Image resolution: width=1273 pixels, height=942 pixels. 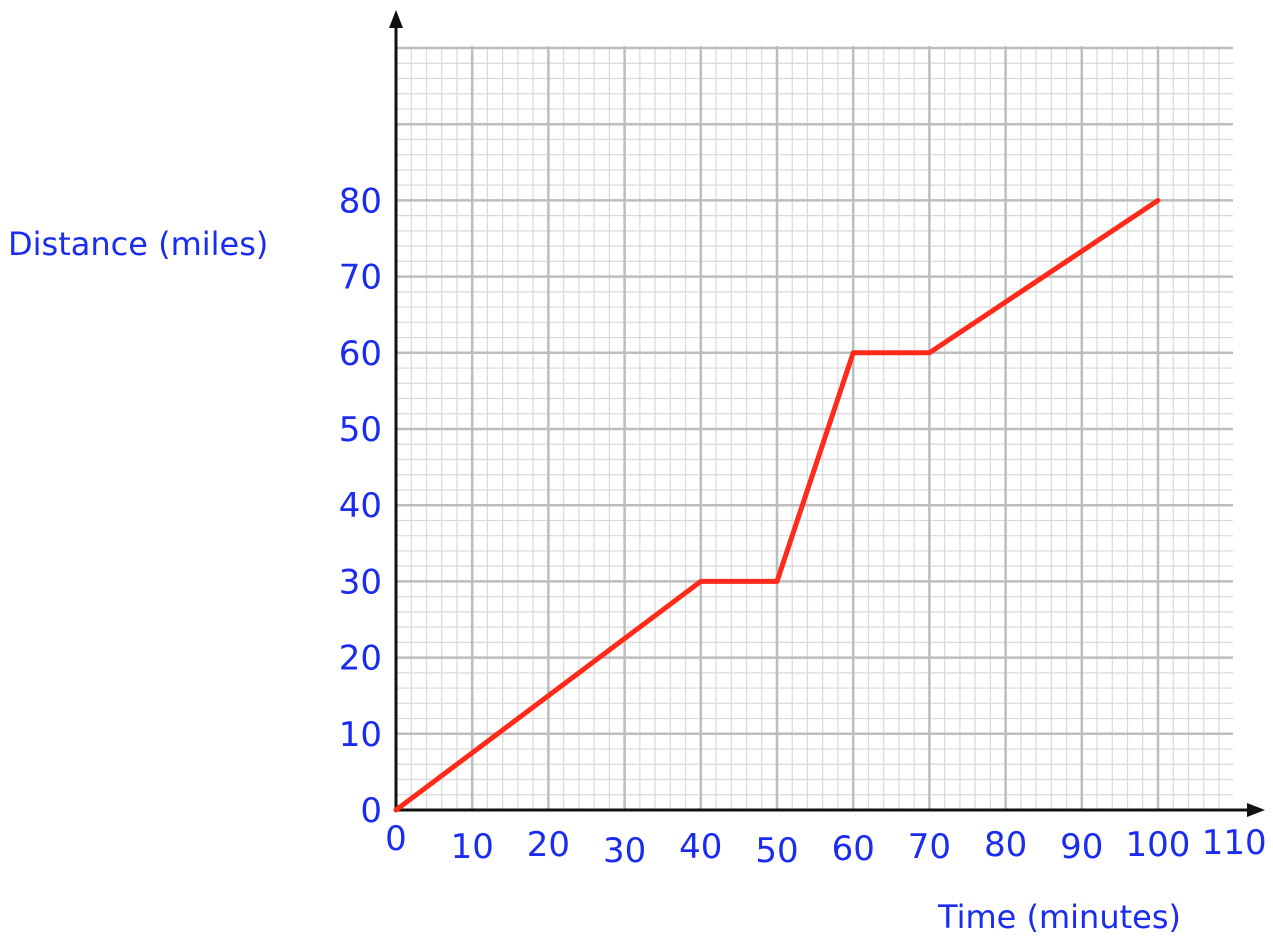 What do you see at coordinates (360, 735) in the screenshot?
I see `y-tick-label: 10` at bounding box center [360, 735].